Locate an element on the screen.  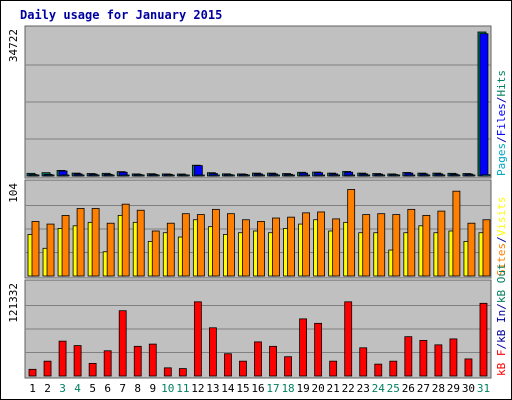
kbytes-panel-legend: kB F/kB In/kB Out is located at coordinates (501, 319).